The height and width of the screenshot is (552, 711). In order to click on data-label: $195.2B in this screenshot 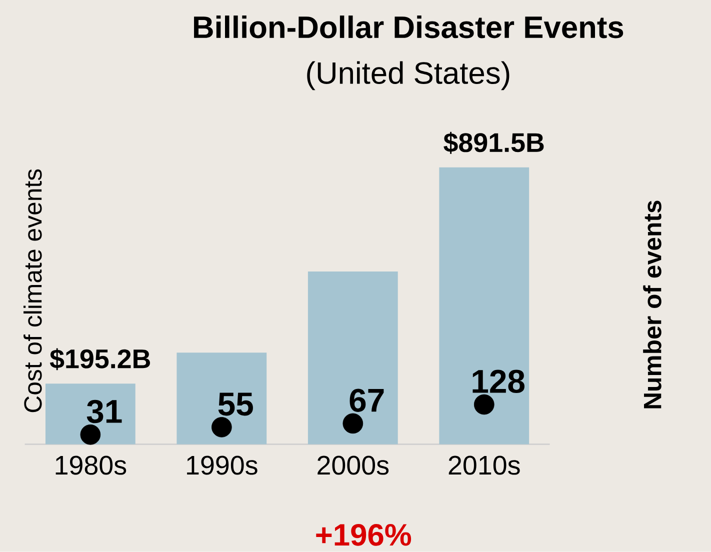, I will do `click(100, 359)`.